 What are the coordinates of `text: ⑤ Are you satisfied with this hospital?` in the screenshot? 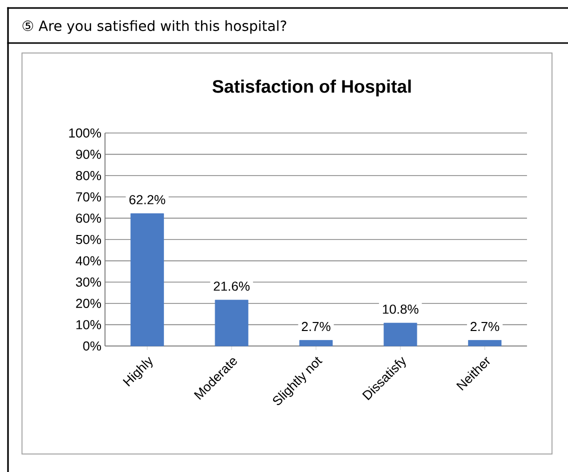 It's located at (154, 27).